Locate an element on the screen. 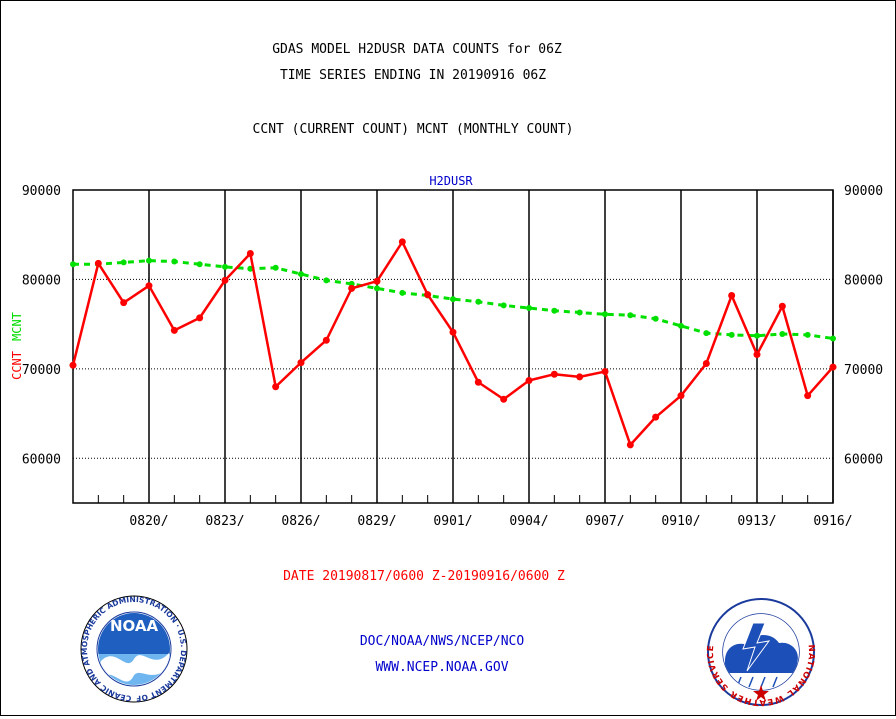 The width and height of the screenshot is (896, 719). noaa-logo-text: NOAA is located at coordinates (134, 626).